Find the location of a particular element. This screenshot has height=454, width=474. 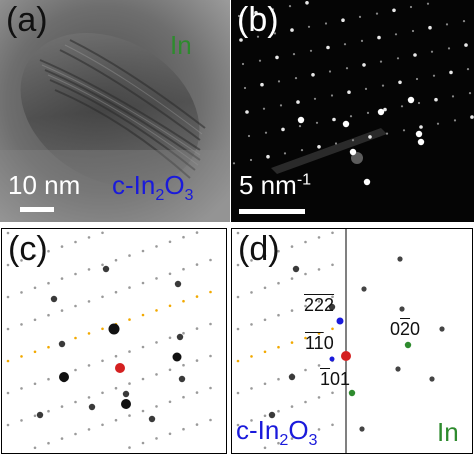

index-020: 020 is located at coordinates (405, 329).